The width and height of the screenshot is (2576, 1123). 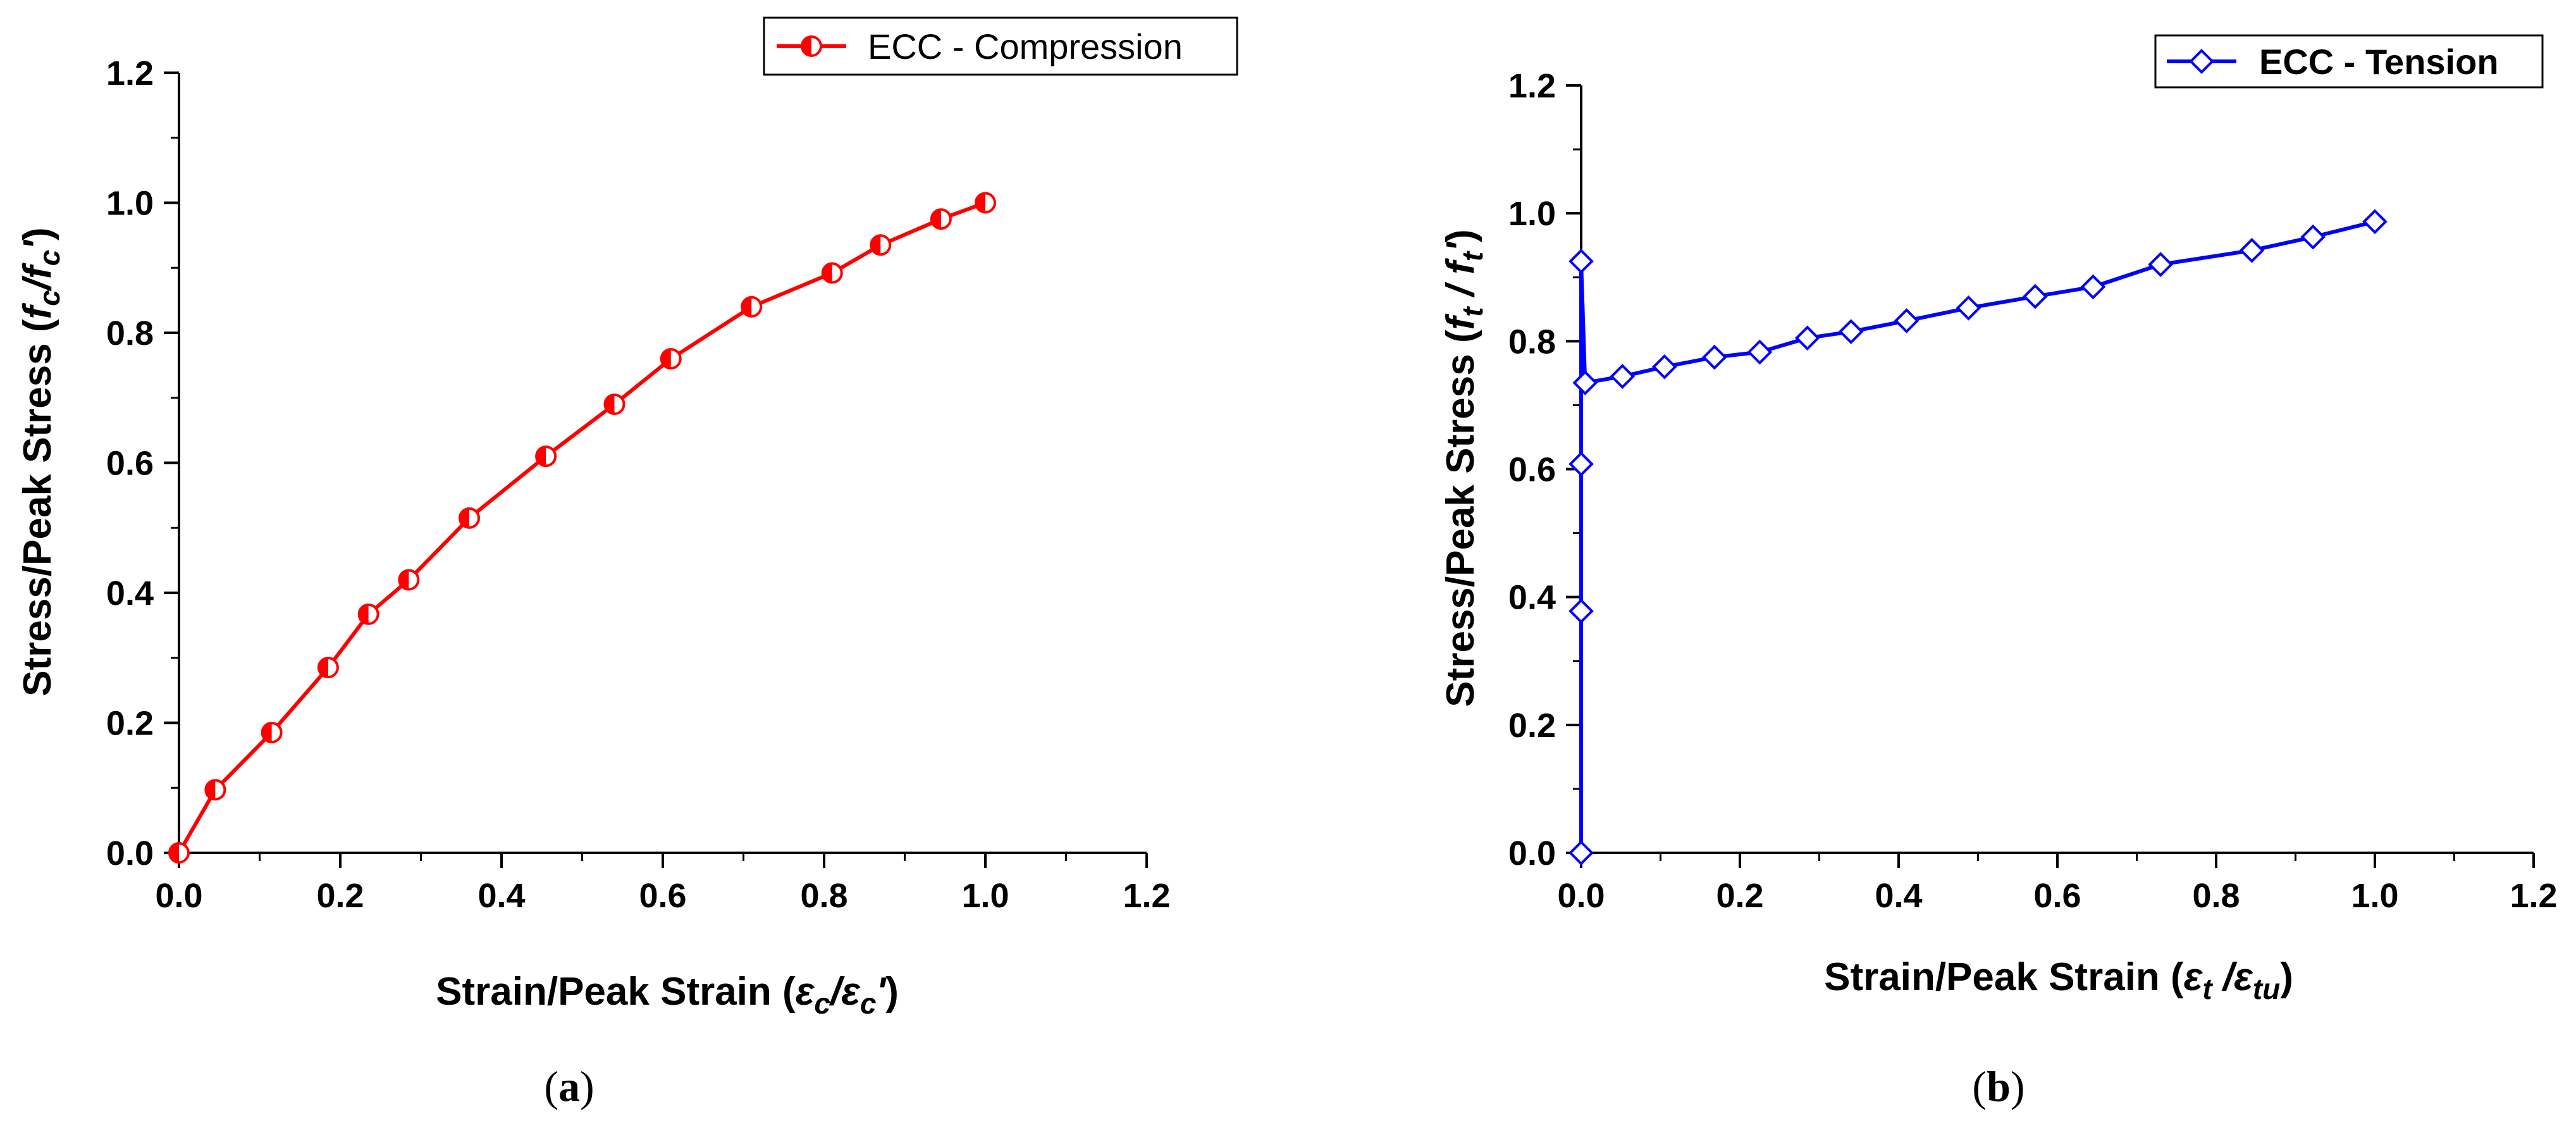 I want to click on legend-a: ECC - Compression, so click(x=1000, y=46).